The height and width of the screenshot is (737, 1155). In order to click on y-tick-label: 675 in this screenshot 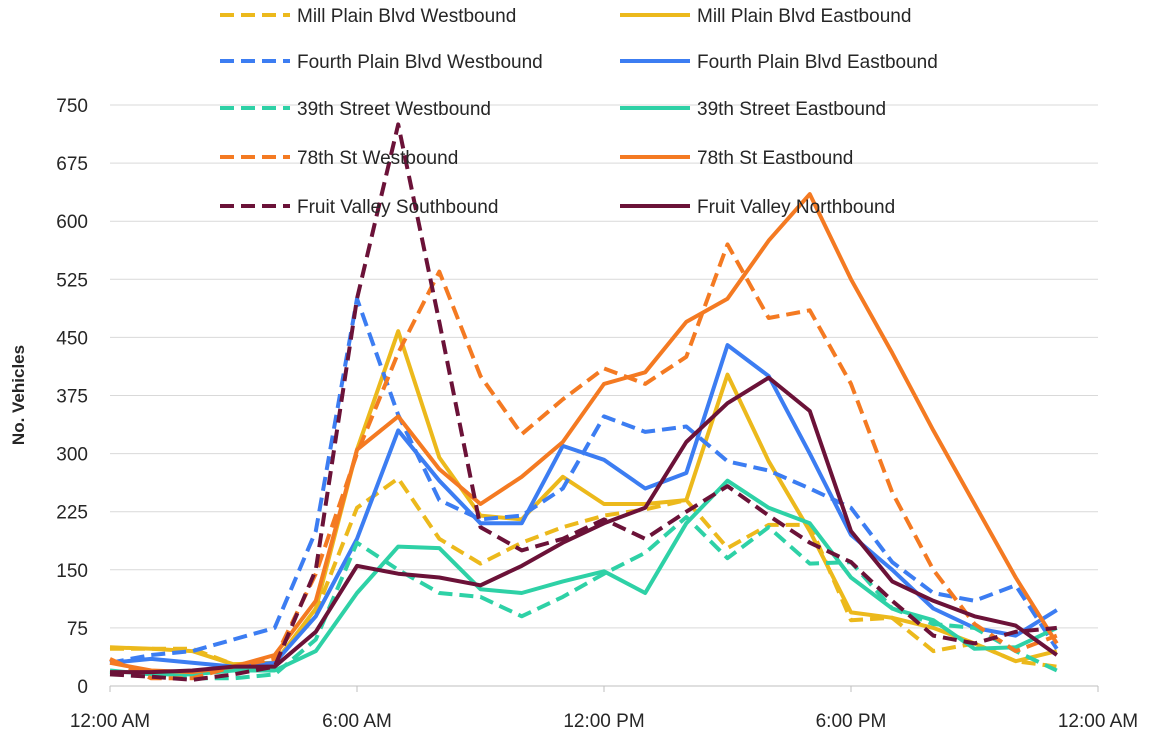, I will do `click(72, 164)`.